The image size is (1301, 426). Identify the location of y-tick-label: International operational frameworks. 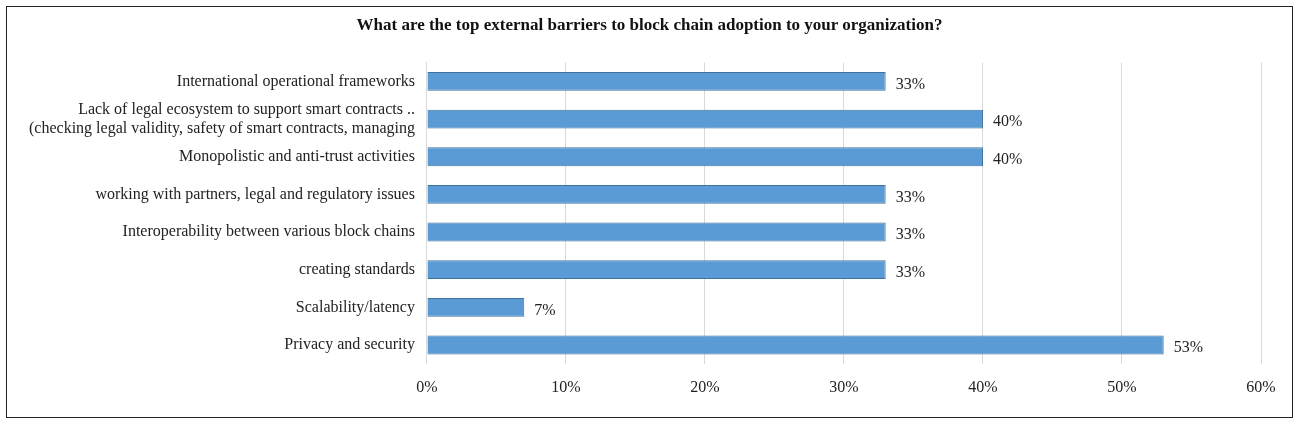
(295, 80).